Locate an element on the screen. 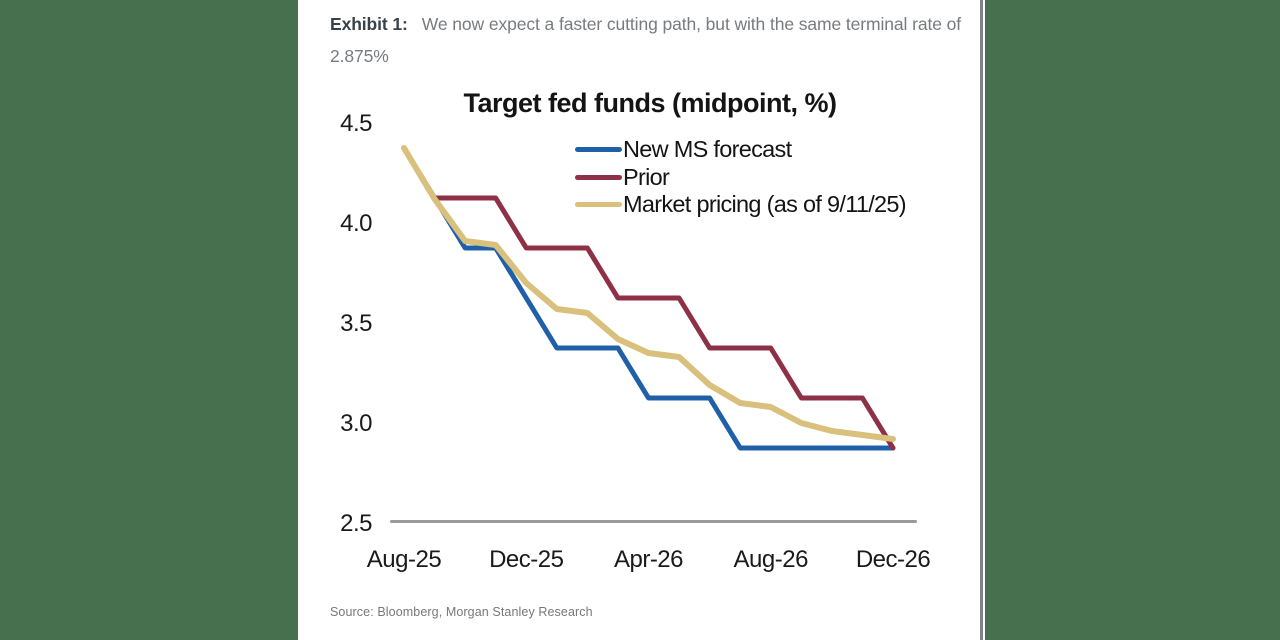 This screenshot has width=1280, height=640. x-tick-label: Apr-26 is located at coordinates (648, 559).